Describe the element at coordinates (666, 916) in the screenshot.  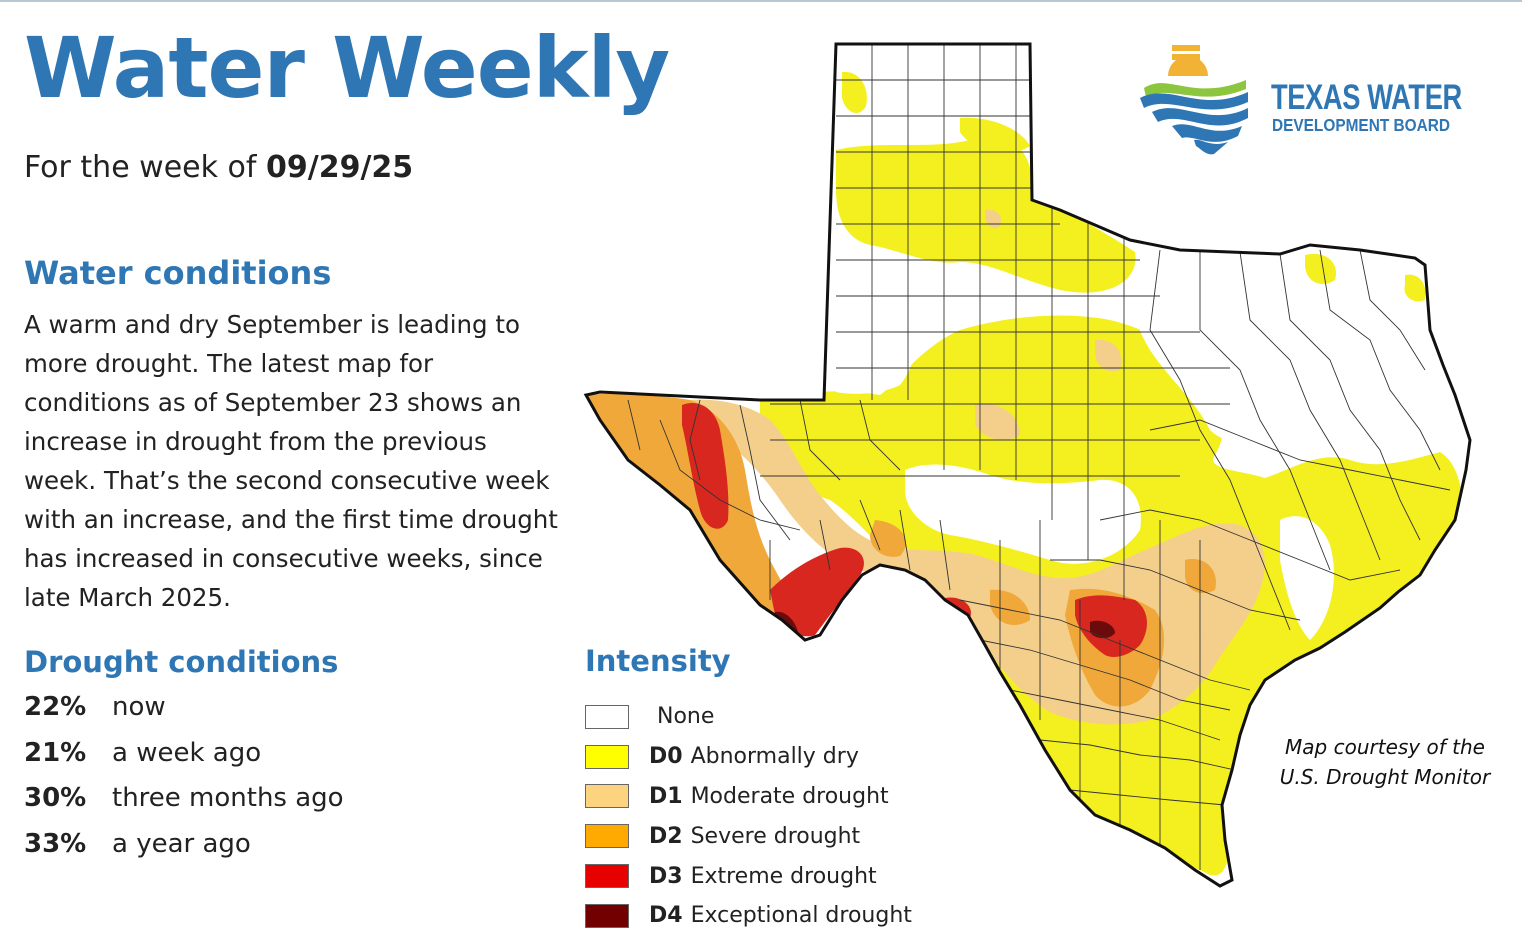
I see `legend-code: D4` at that location.